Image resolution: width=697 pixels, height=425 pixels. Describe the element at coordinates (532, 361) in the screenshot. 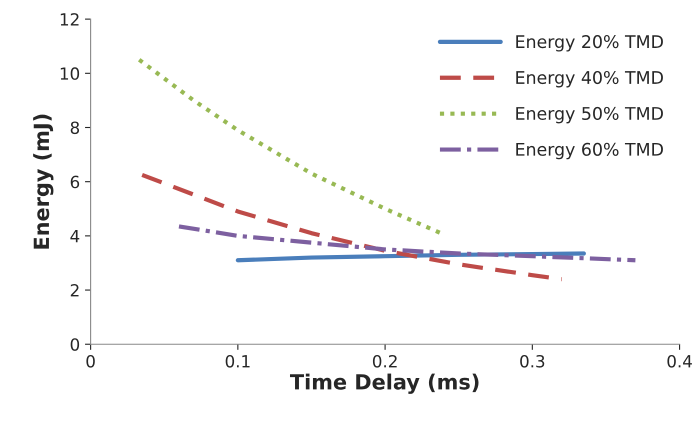

I see `x-tick-label: 0.3` at that location.